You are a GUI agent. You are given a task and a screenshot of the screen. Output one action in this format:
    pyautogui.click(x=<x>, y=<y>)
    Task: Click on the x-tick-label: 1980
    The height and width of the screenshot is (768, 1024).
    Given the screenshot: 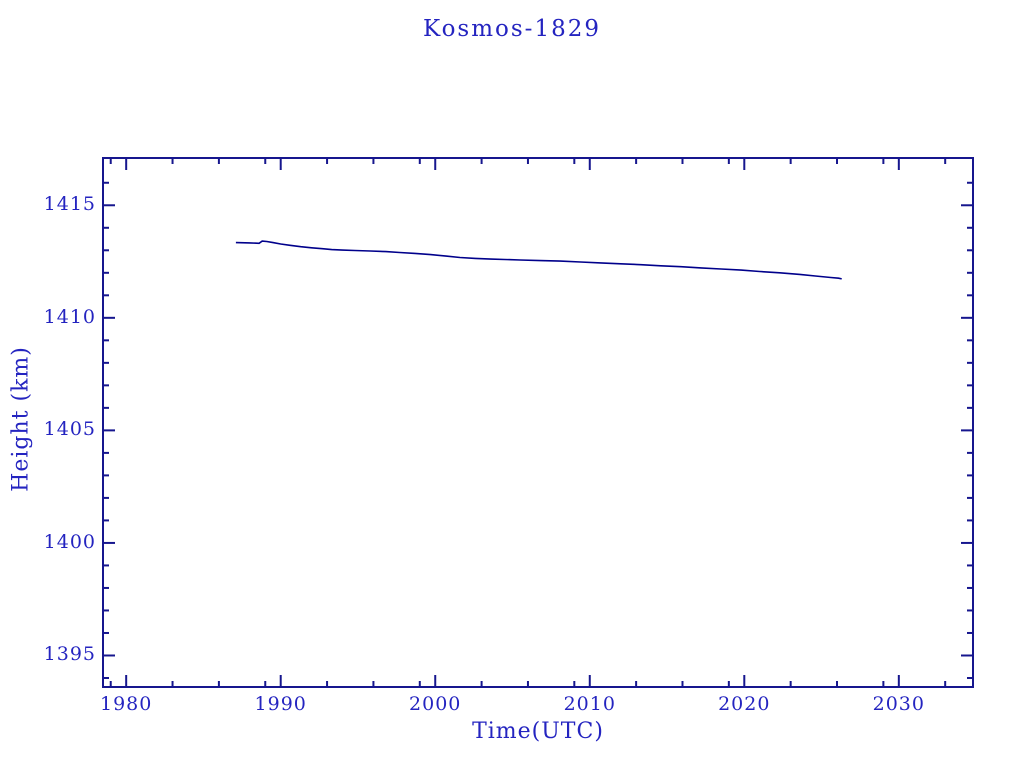 What is the action you would take?
    pyautogui.click(x=126, y=704)
    